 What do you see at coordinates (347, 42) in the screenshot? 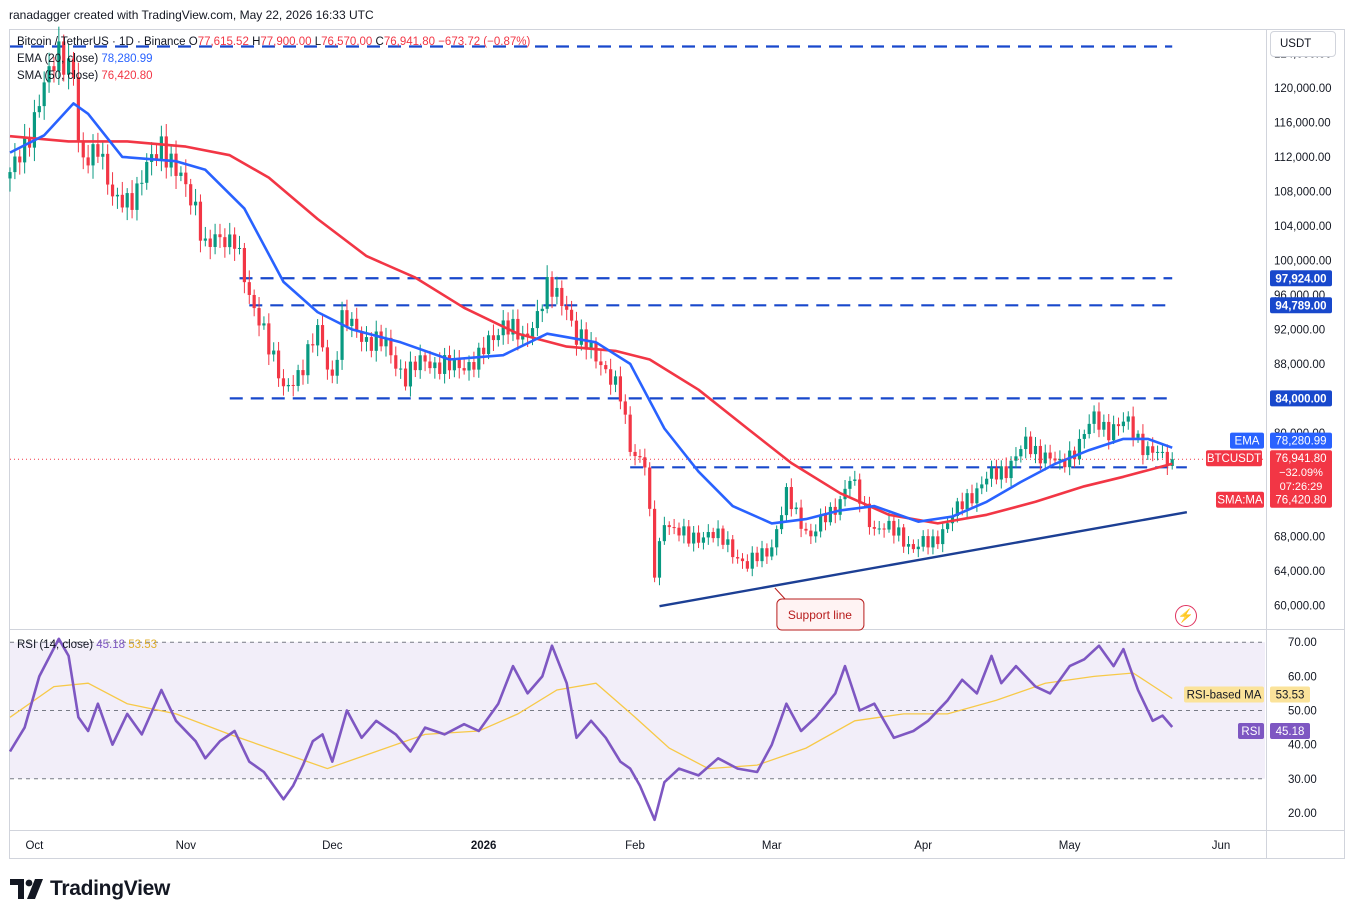
I see `low-value: 76,570.00` at bounding box center [347, 42].